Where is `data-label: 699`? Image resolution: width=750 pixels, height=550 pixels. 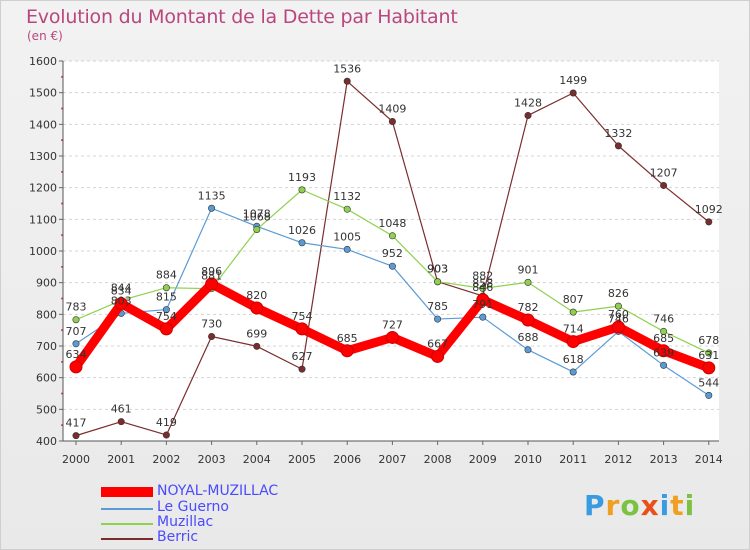
data-label: 699 is located at coordinates (256, 333).